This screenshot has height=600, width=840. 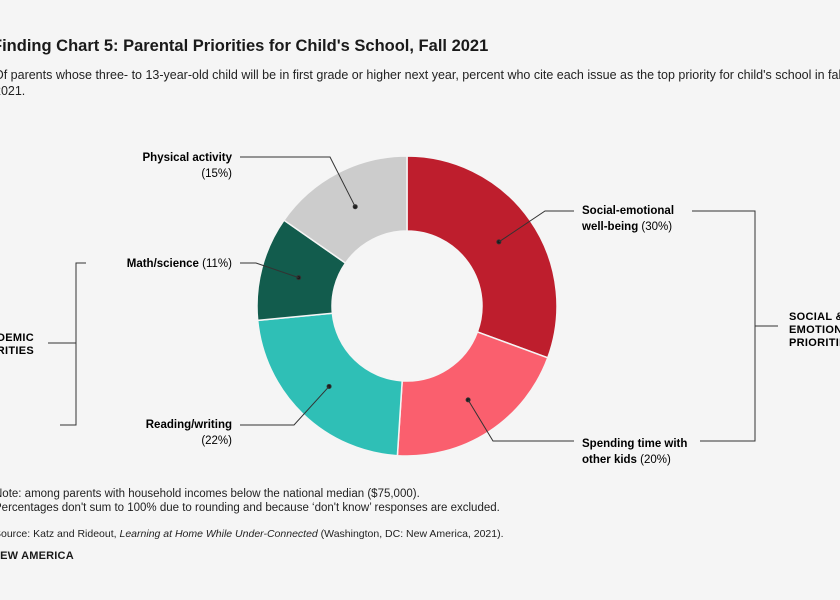 I want to click on source-prefix: Source: Katz and Rideout,, so click(x=58, y=534).